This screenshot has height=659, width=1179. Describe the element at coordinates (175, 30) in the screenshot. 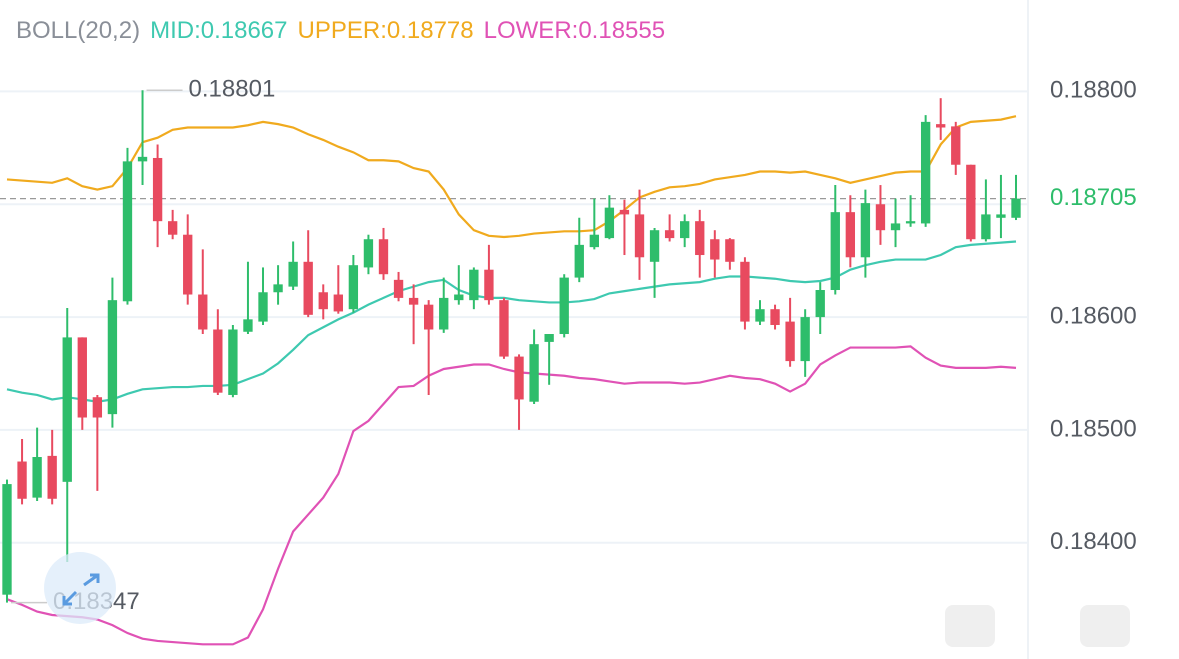

I see `legend-name: MID:` at that location.